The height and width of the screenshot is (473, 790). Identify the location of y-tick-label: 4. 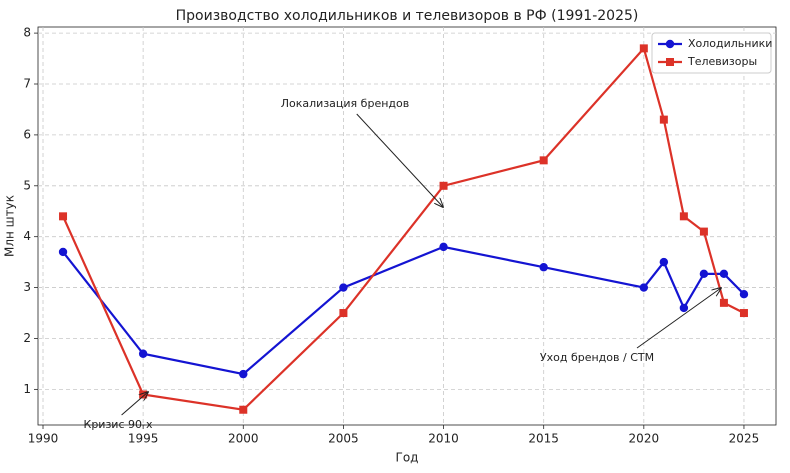
(27, 236).